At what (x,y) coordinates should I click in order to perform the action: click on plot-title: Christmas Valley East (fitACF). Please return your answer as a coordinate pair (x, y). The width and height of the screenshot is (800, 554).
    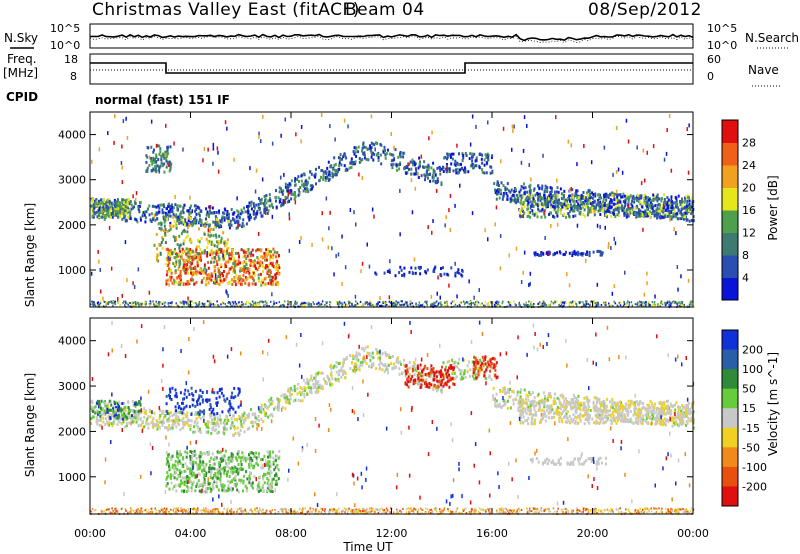
    Looking at the image, I should click on (226, 10).